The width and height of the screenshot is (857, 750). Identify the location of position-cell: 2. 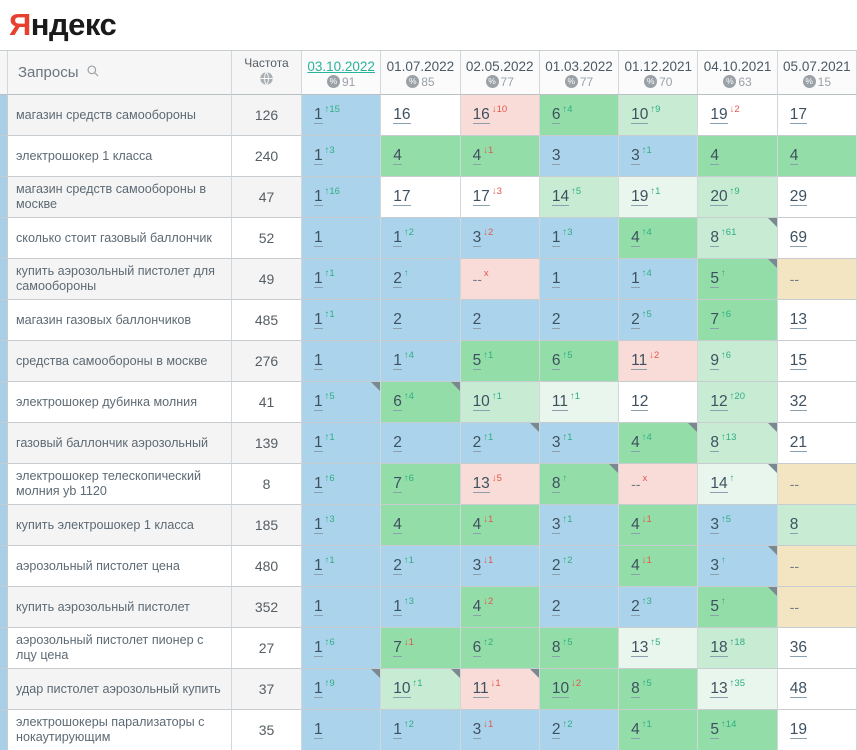
(579, 320).